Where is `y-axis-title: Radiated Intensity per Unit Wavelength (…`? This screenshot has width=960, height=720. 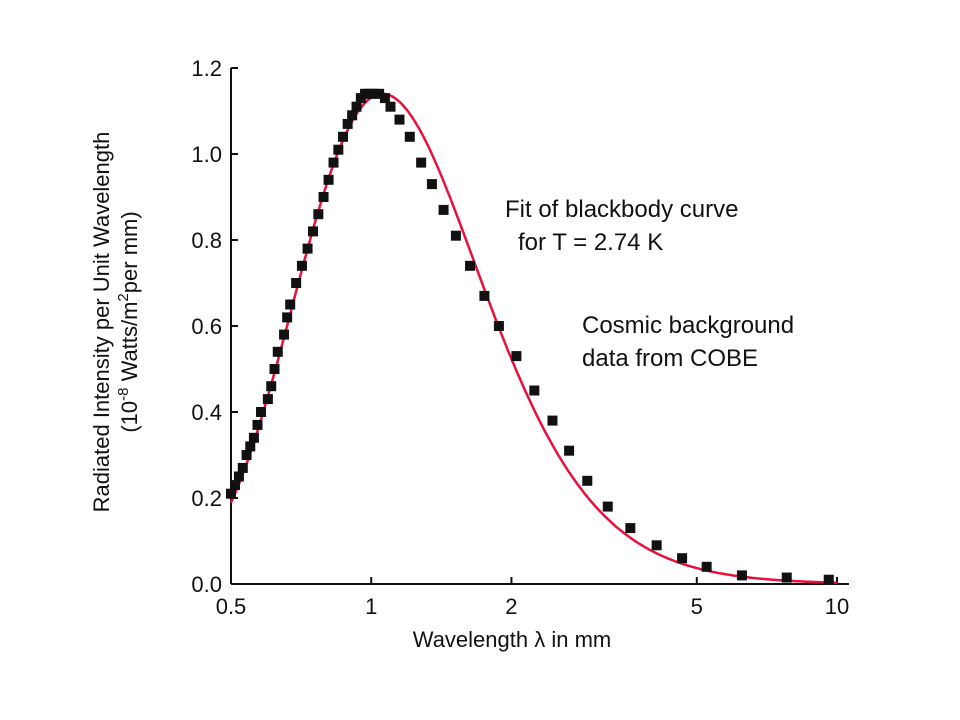
y-axis-title: Radiated Intensity per Unit Wavelength (… is located at coordinates (115, 322).